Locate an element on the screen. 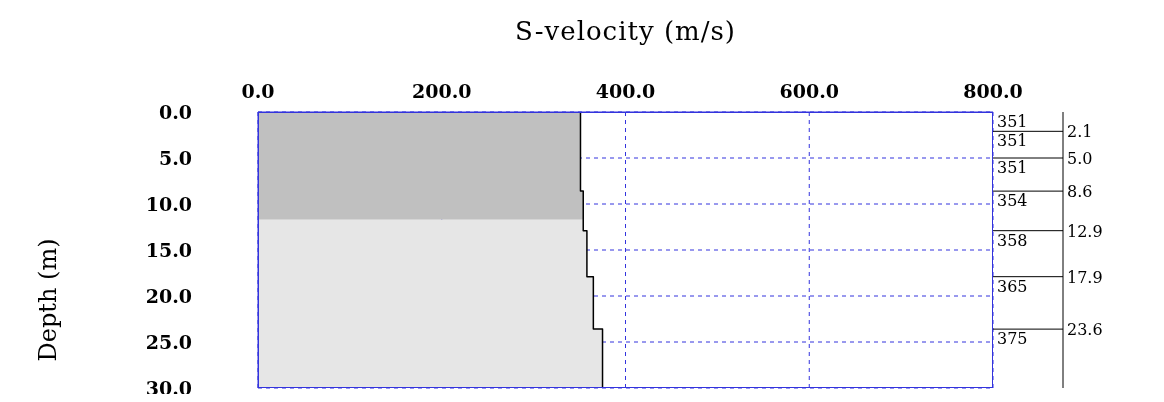 The height and width of the screenshot is (402, 1164). y-tick-label: 15.0 is located at coordinates (168, 250).